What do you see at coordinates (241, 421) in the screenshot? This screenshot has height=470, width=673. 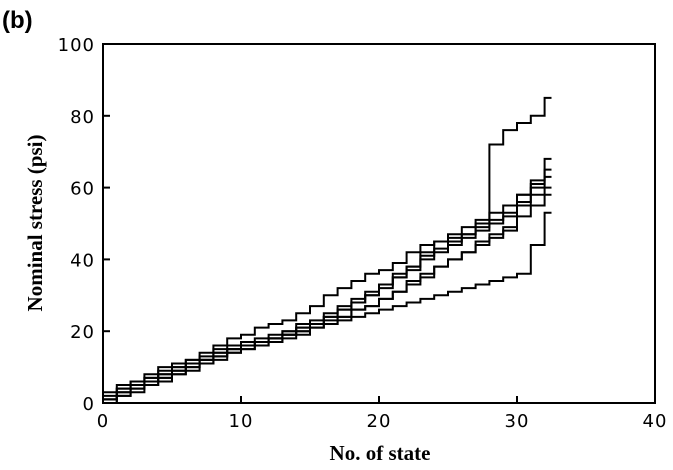 I see `x-tick-label: 10` at bounding box center [241, 421].